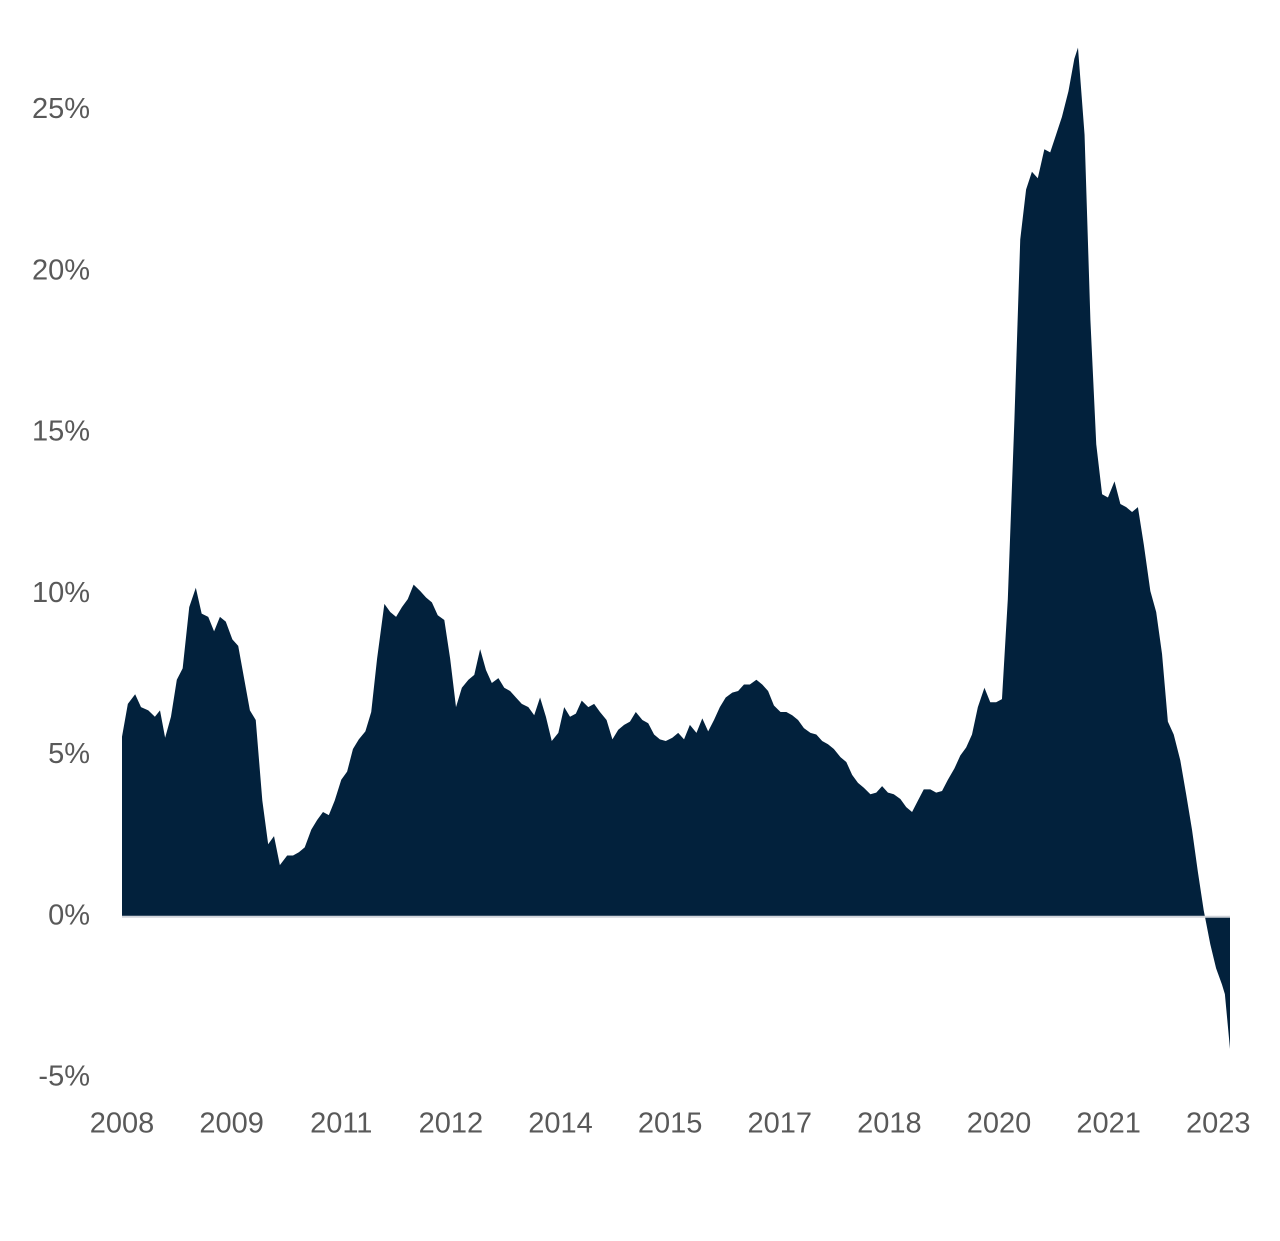 This screenshot has width=1280, height=1241. I want to click on x-tick-label: 2020, so click(999, 1124).